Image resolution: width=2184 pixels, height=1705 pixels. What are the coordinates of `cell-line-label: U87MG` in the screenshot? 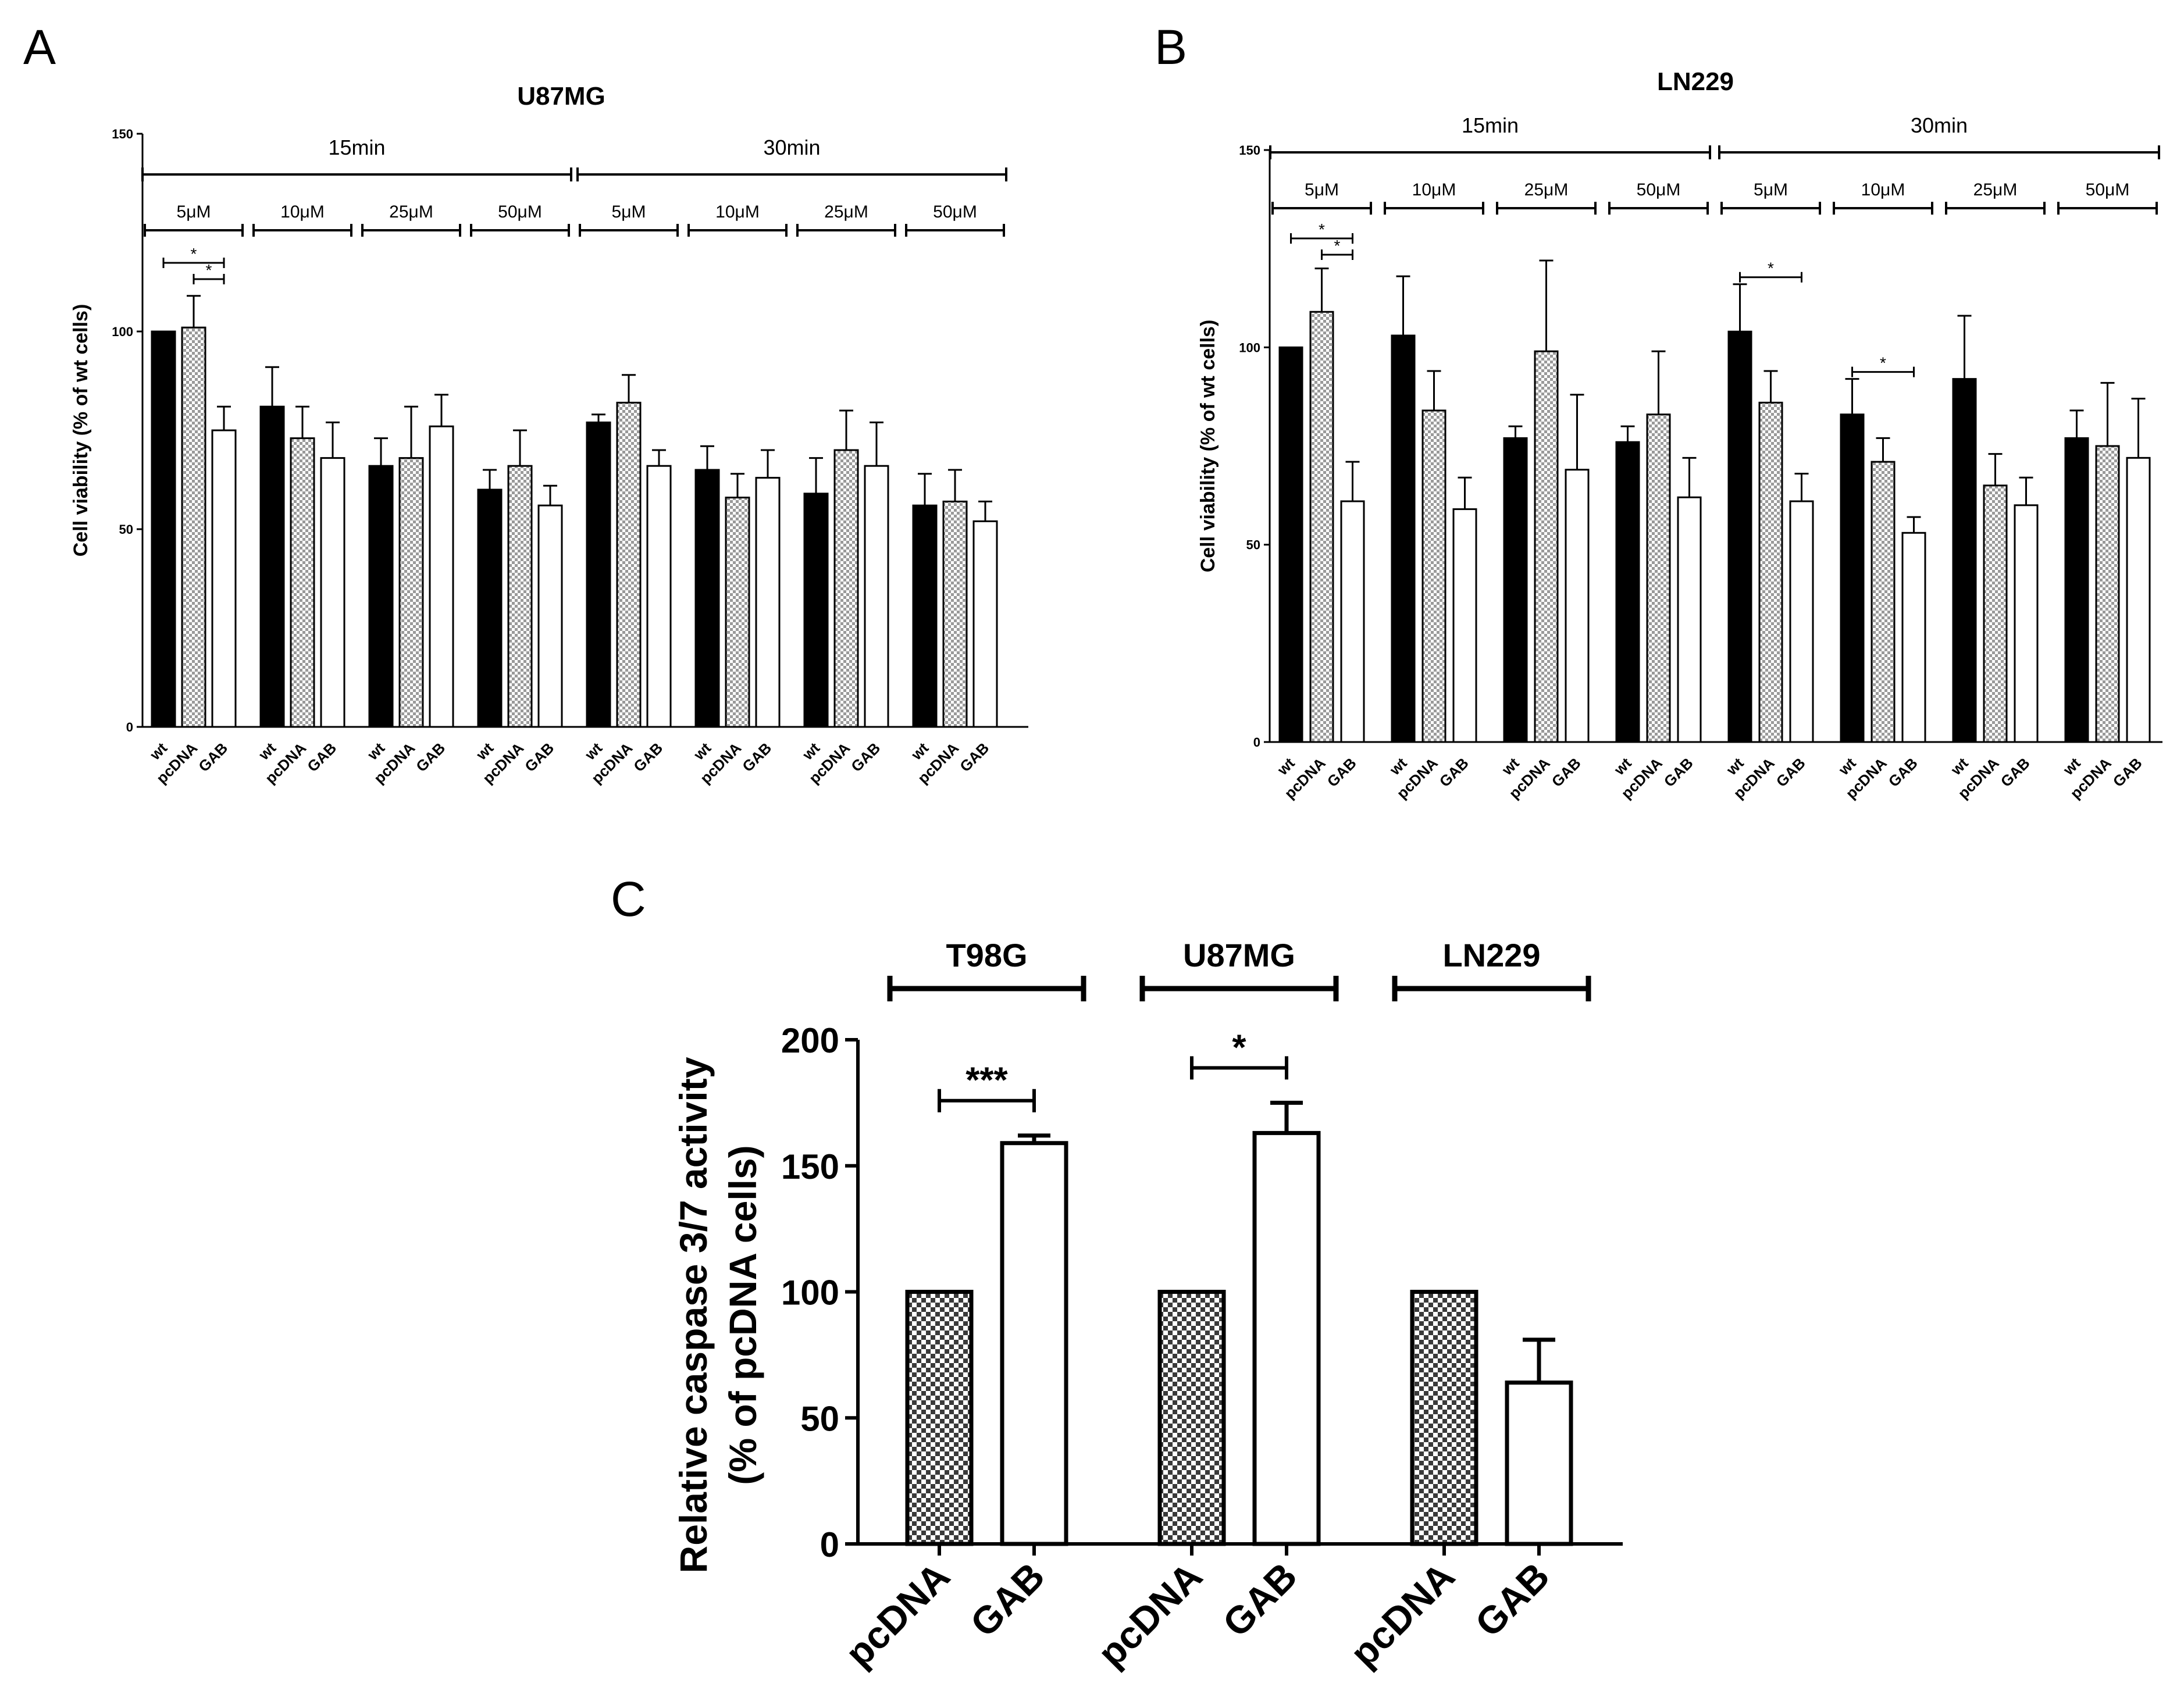 It's located at (1239, 955).